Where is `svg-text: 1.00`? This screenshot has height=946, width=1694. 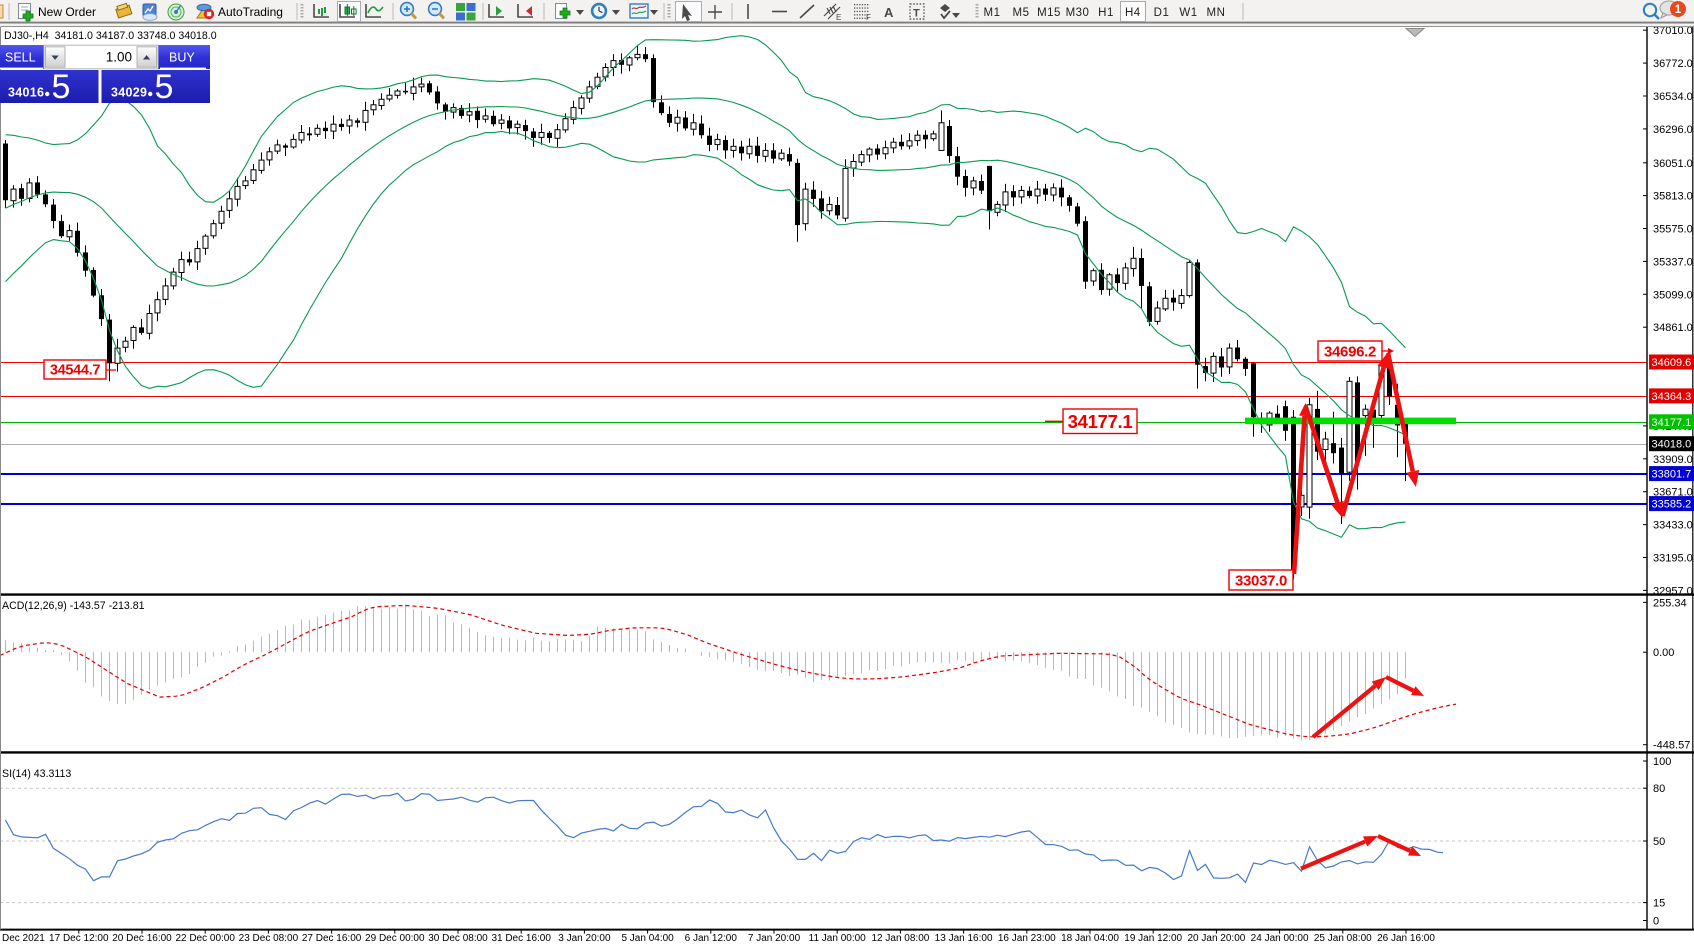
svg-text: 1.00 is located at coordinates (119, 57).